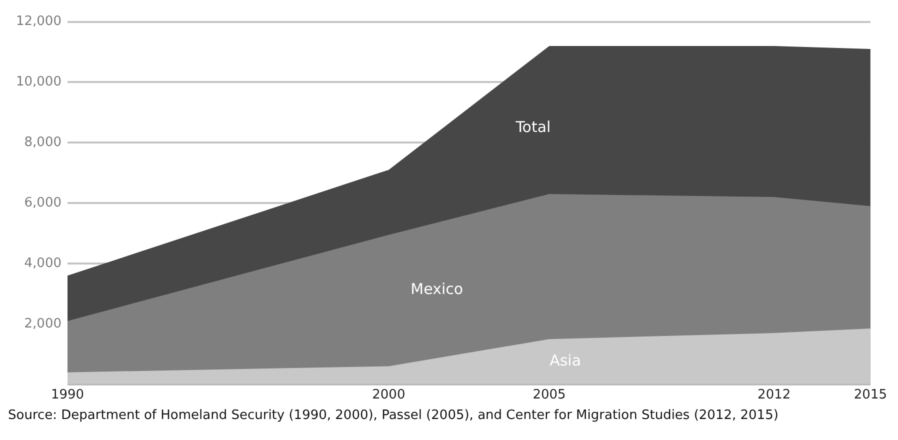  I want to click on y-tick-label: 2,000, so click(43, 324).